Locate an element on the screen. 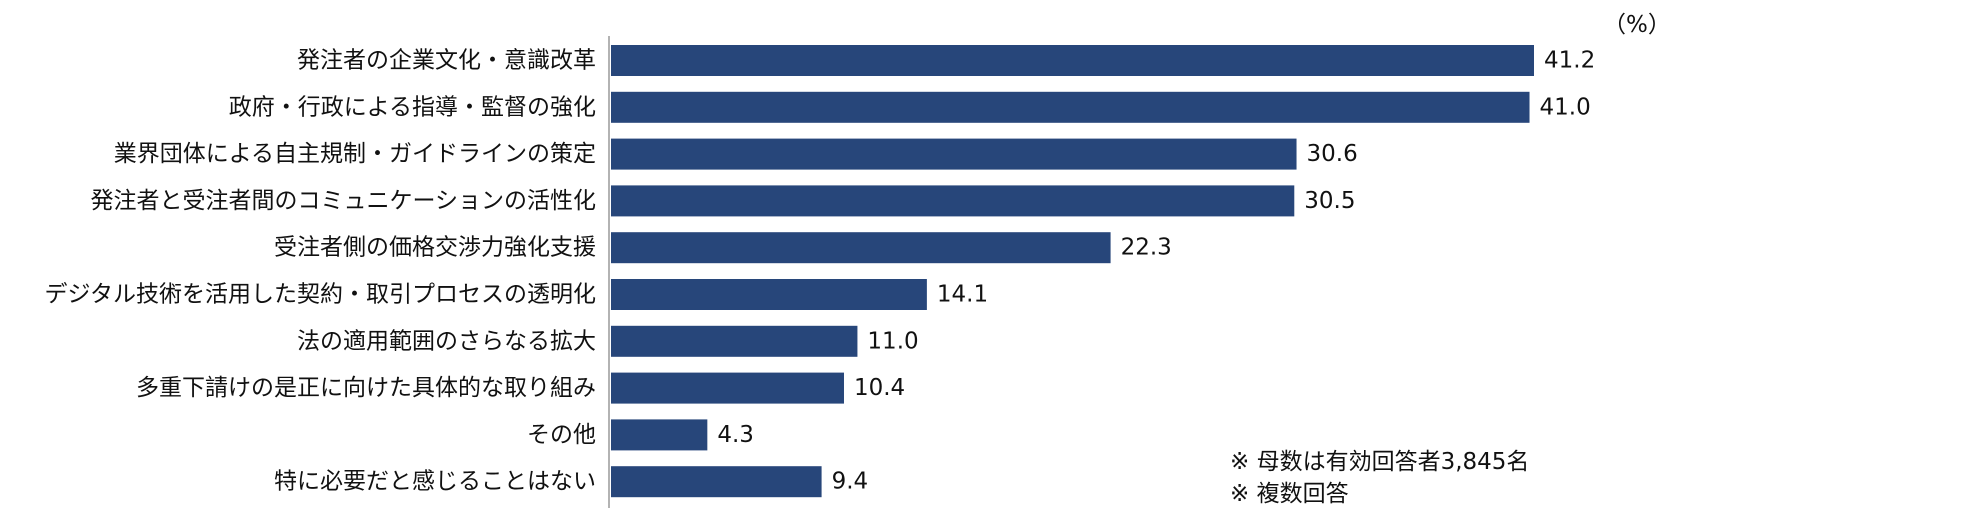  category-label: 発注者の企業文化・意識改革 is located at coordinates (446, 61).